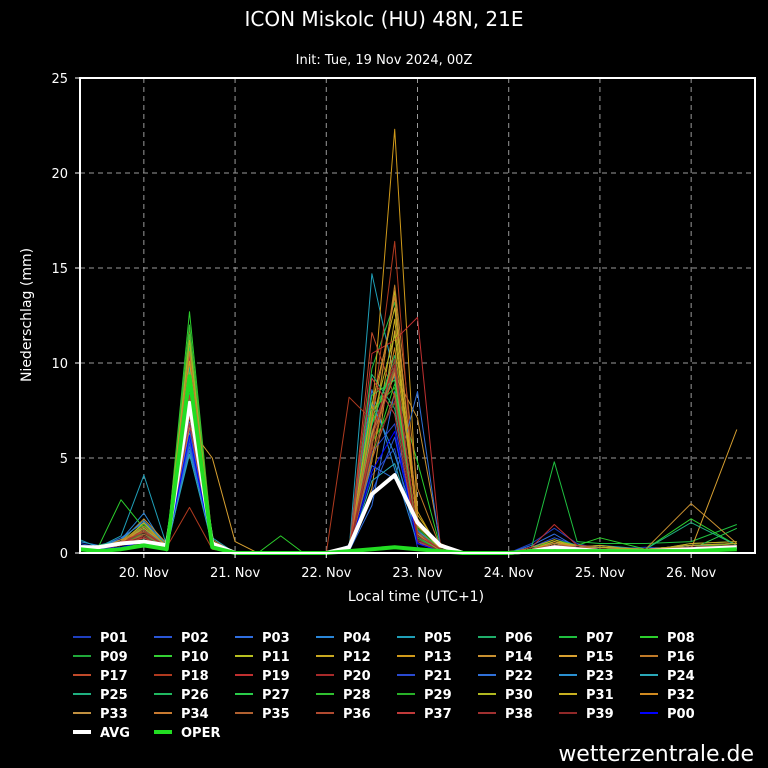 The image size is (768, 768). What do you see at coordinates (59, 79) in the screenshot?
I see `y-tick-label: 25` at bounding box center [59, 79].